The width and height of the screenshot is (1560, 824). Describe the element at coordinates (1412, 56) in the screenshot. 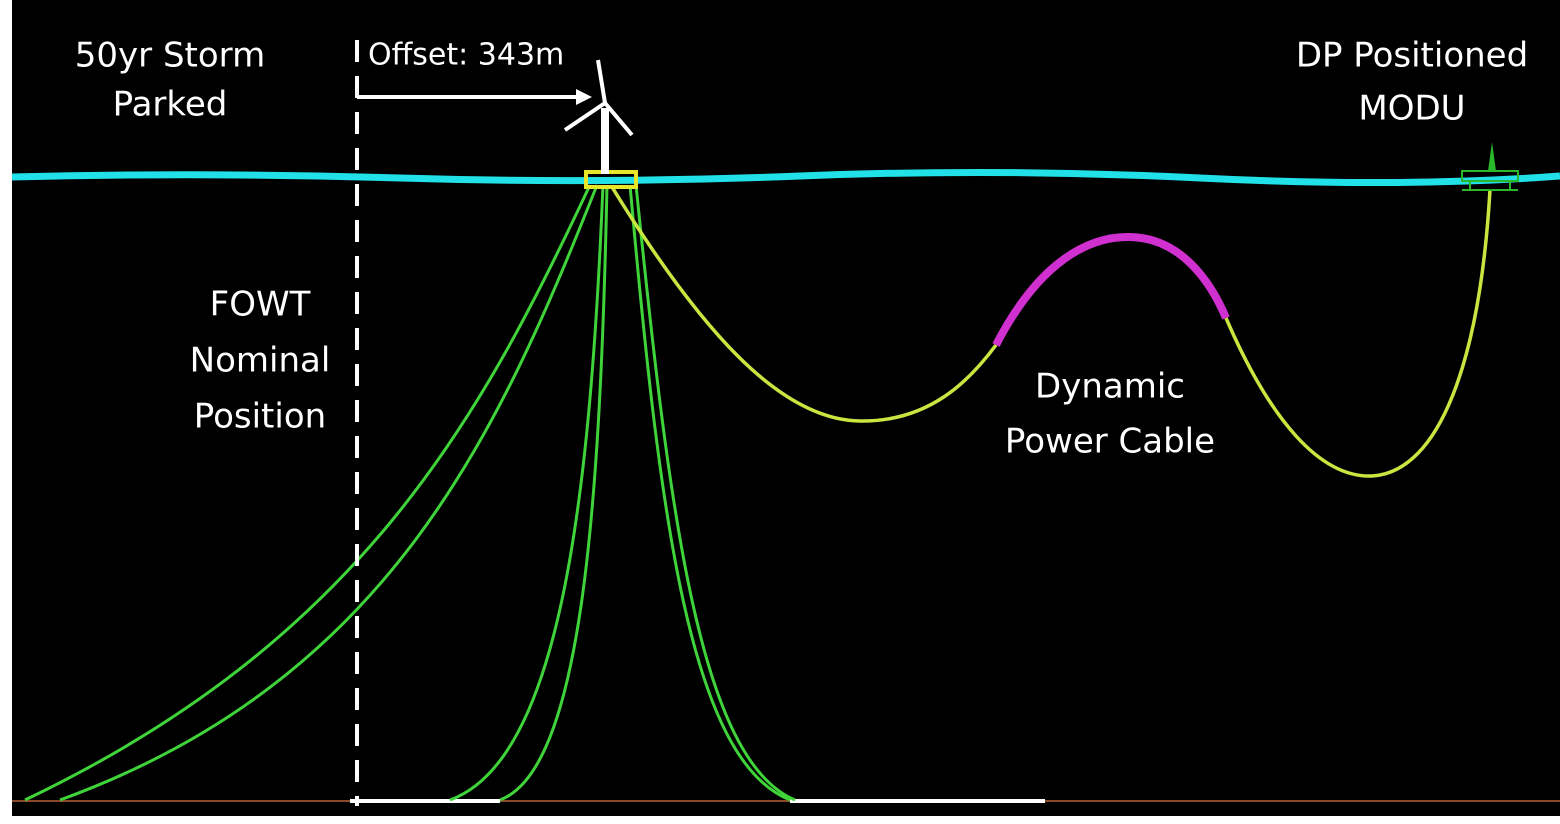

I see `label: DP Positioned` at that location.